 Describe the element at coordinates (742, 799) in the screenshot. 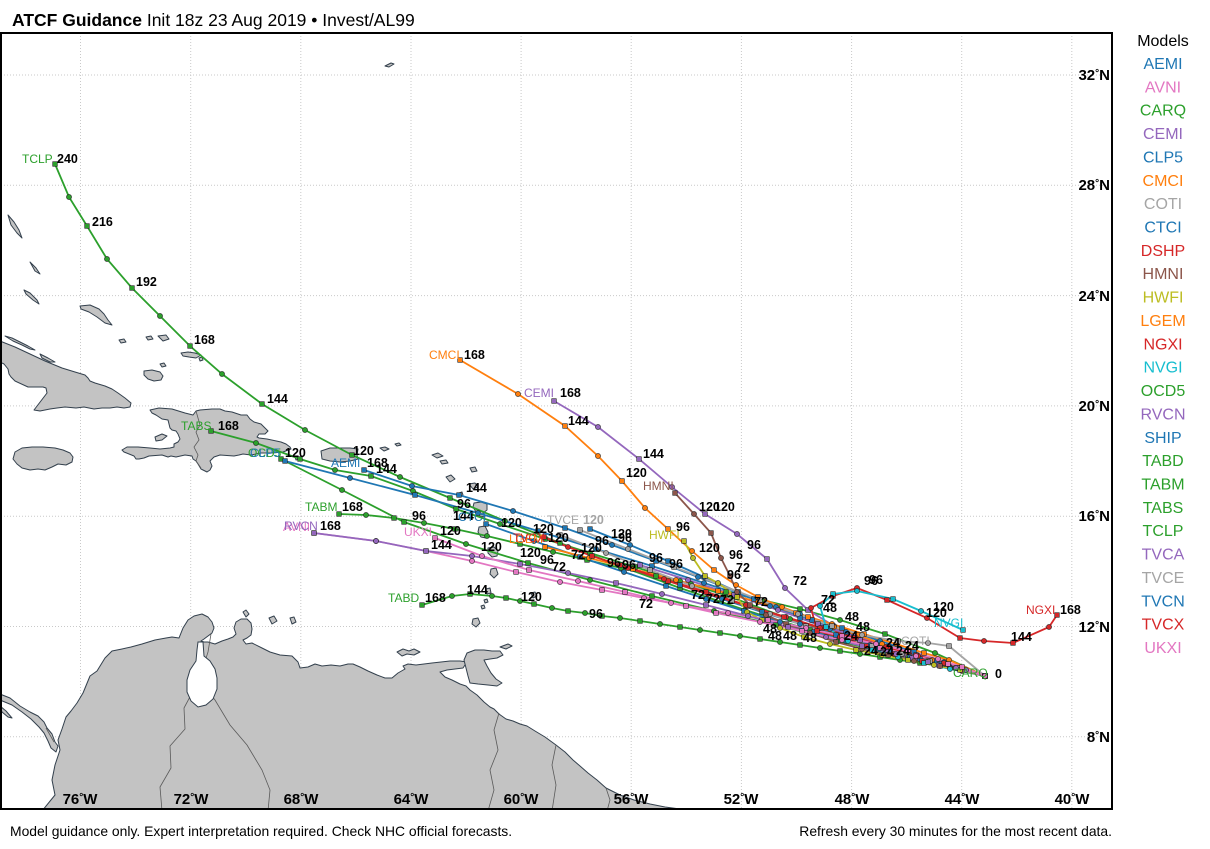

I see `svg-text: 52°W` at that location.